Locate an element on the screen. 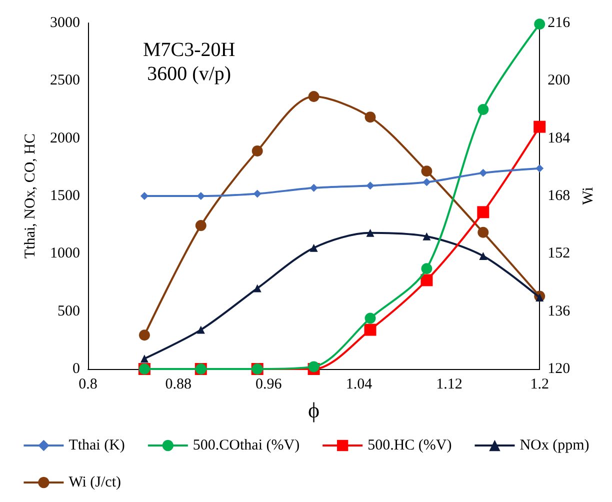 This screenshot has width=612, height=502. y2-tick-label: 200 is located at coordinates (559, 80).